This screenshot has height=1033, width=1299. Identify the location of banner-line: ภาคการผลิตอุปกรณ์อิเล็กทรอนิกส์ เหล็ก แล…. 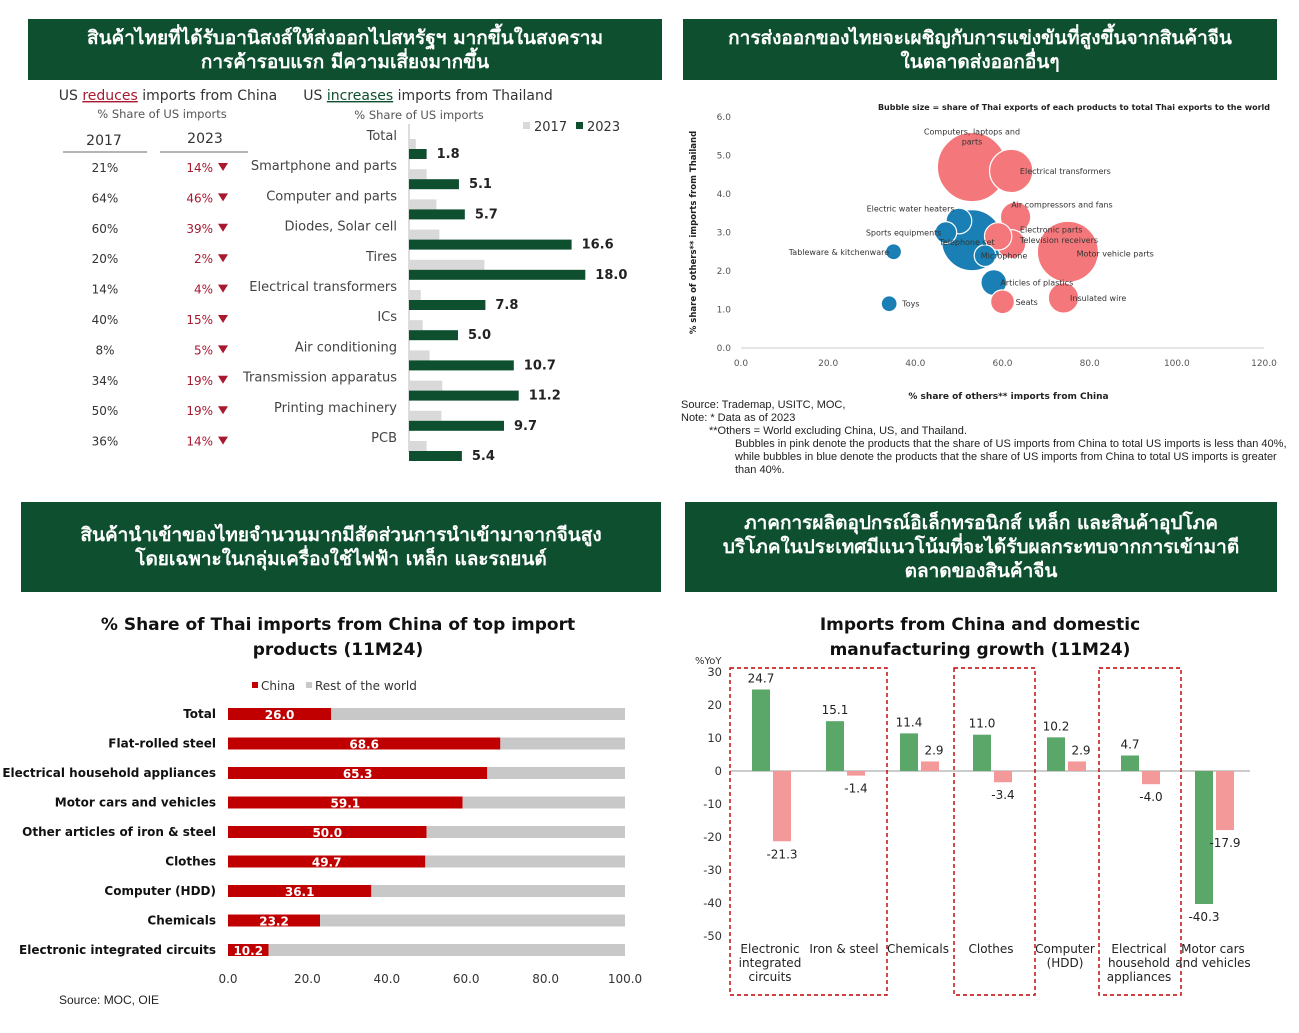
(981, 523).